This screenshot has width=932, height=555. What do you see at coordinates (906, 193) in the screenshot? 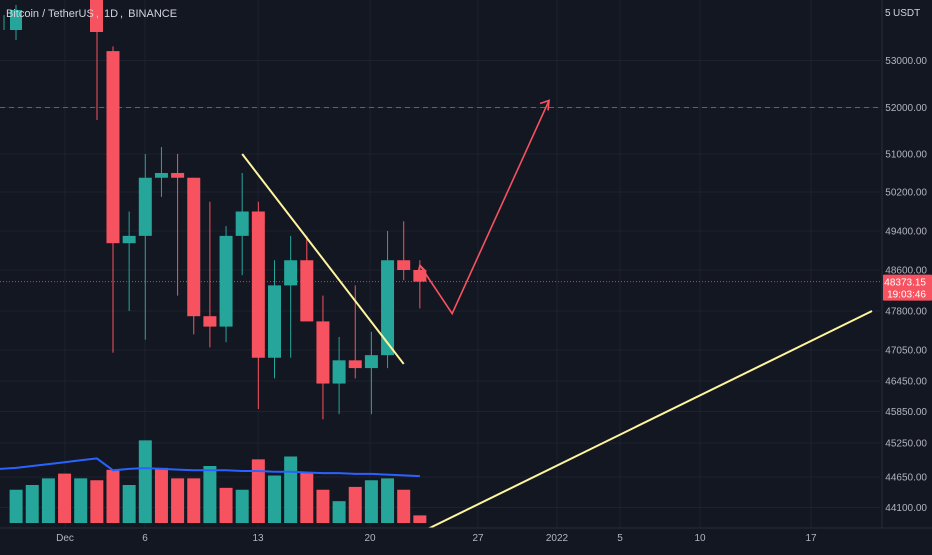
I see `price-tick-label: 50200.00` at bounding box center [906, 193].